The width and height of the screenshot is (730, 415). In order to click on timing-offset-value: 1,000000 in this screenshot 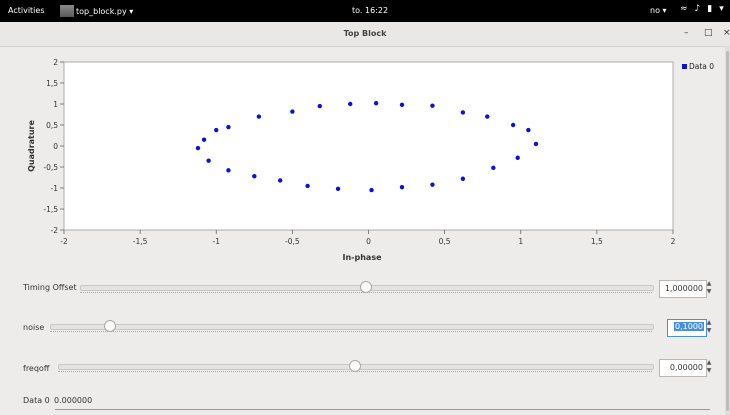, I will do `click(683, 288)`.